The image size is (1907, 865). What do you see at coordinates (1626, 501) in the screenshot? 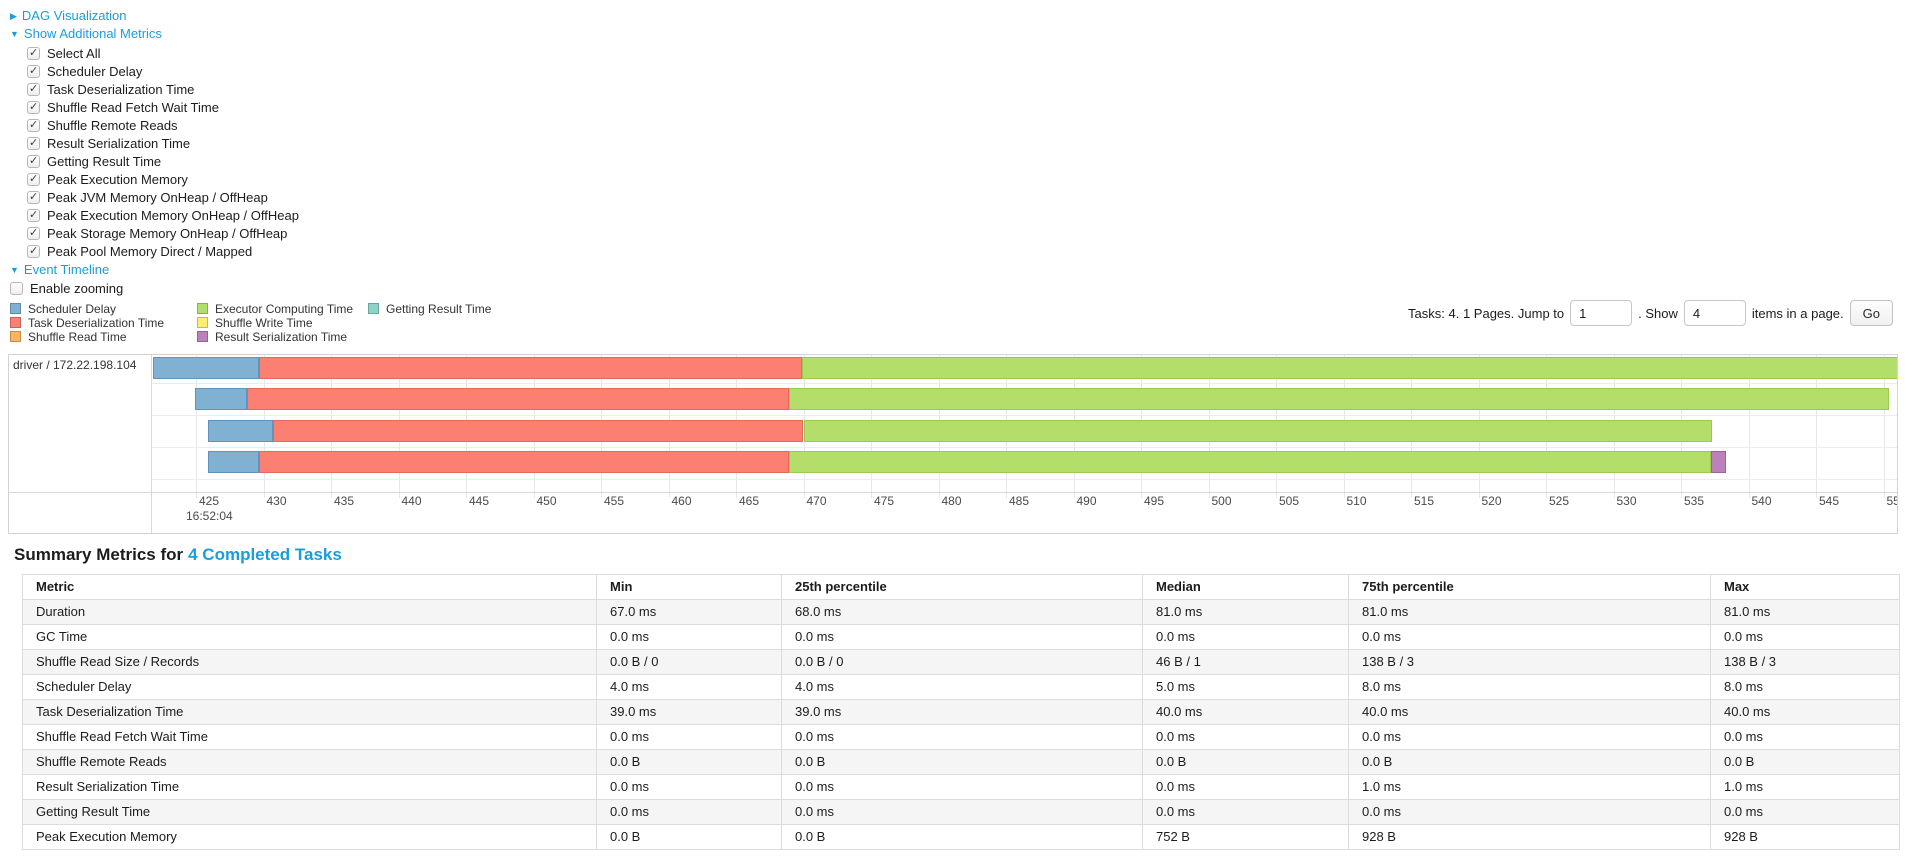
I see `axis-tick-label: 530` at bounding box center [1626, 501].